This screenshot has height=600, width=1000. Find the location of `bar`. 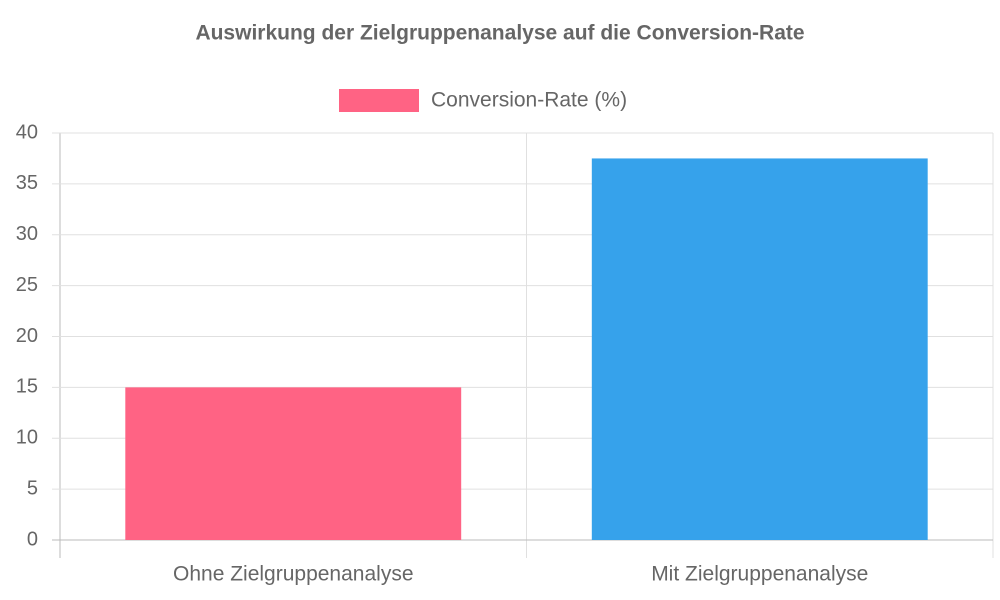

bar is located at coordinates (293, 463).